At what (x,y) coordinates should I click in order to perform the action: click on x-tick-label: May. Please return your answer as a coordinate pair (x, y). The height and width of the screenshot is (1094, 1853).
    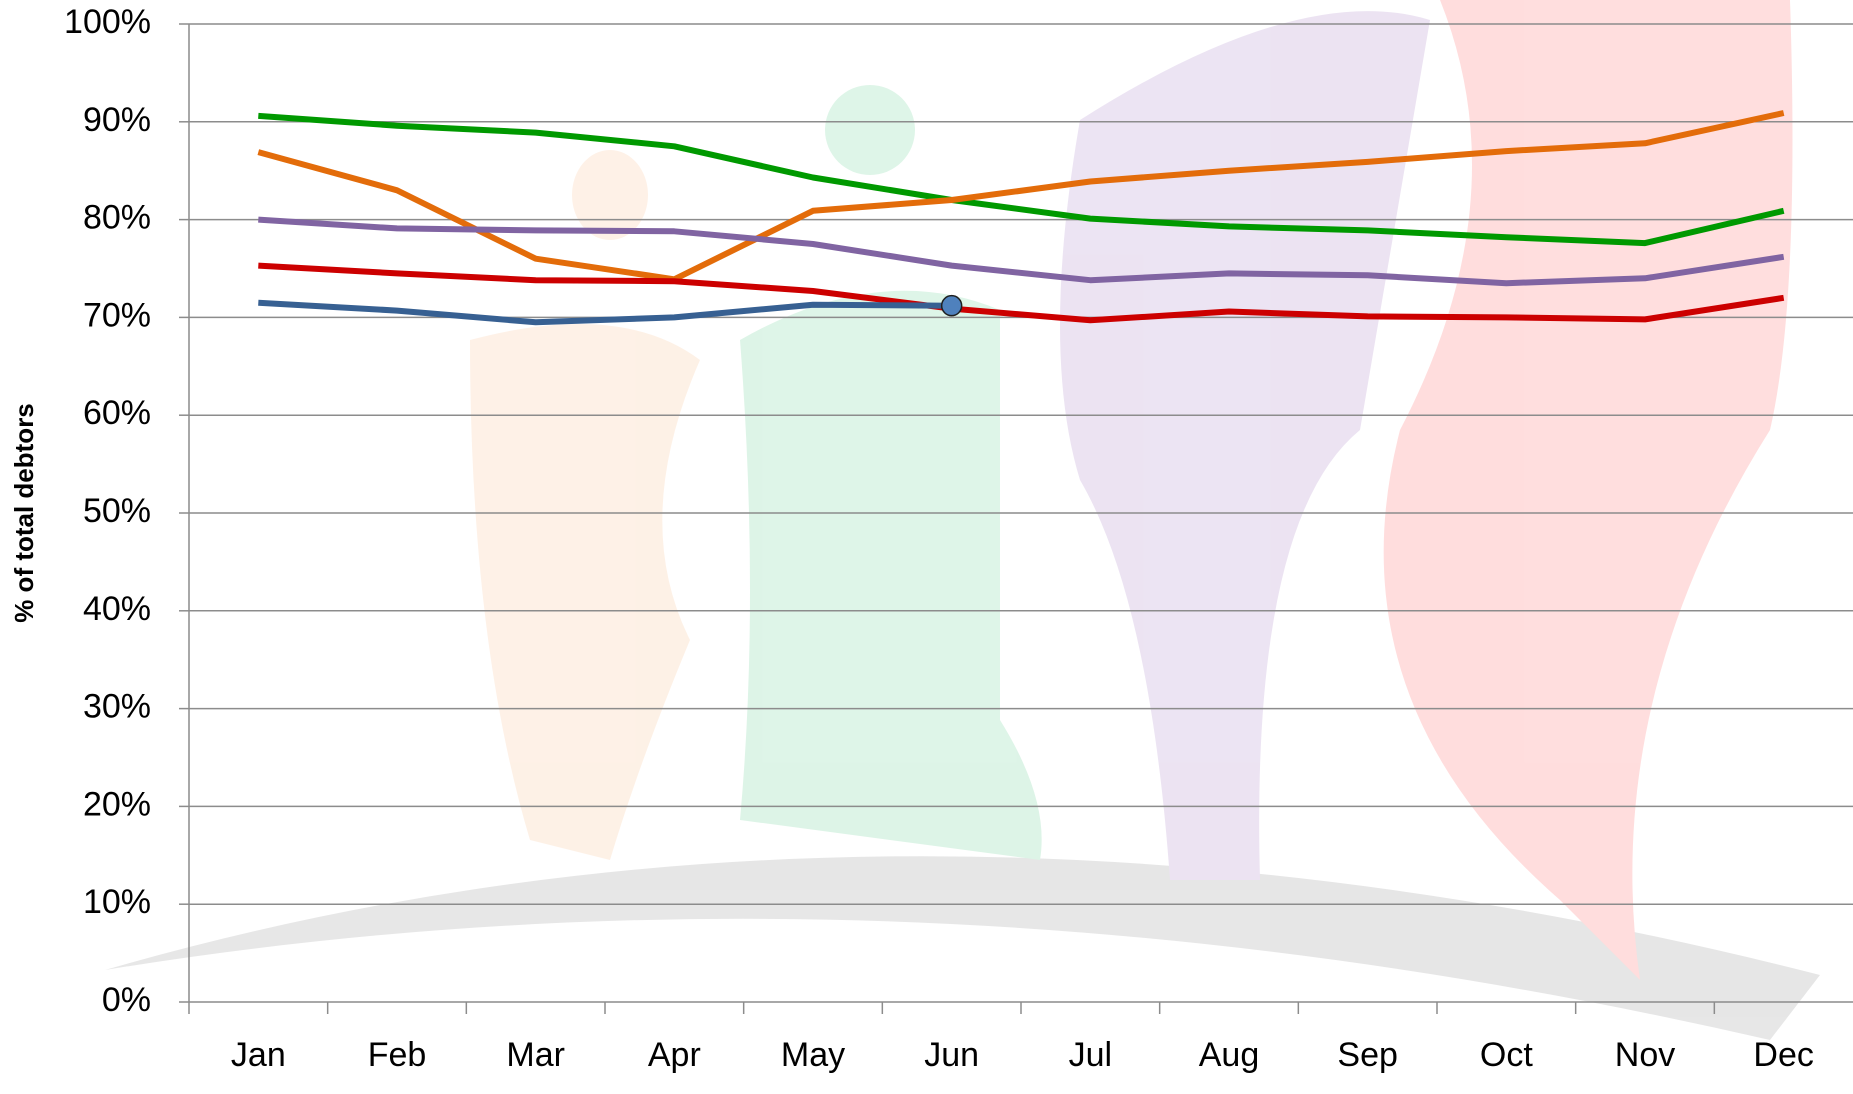
    Looking at the image, I should click on (813, 1055).